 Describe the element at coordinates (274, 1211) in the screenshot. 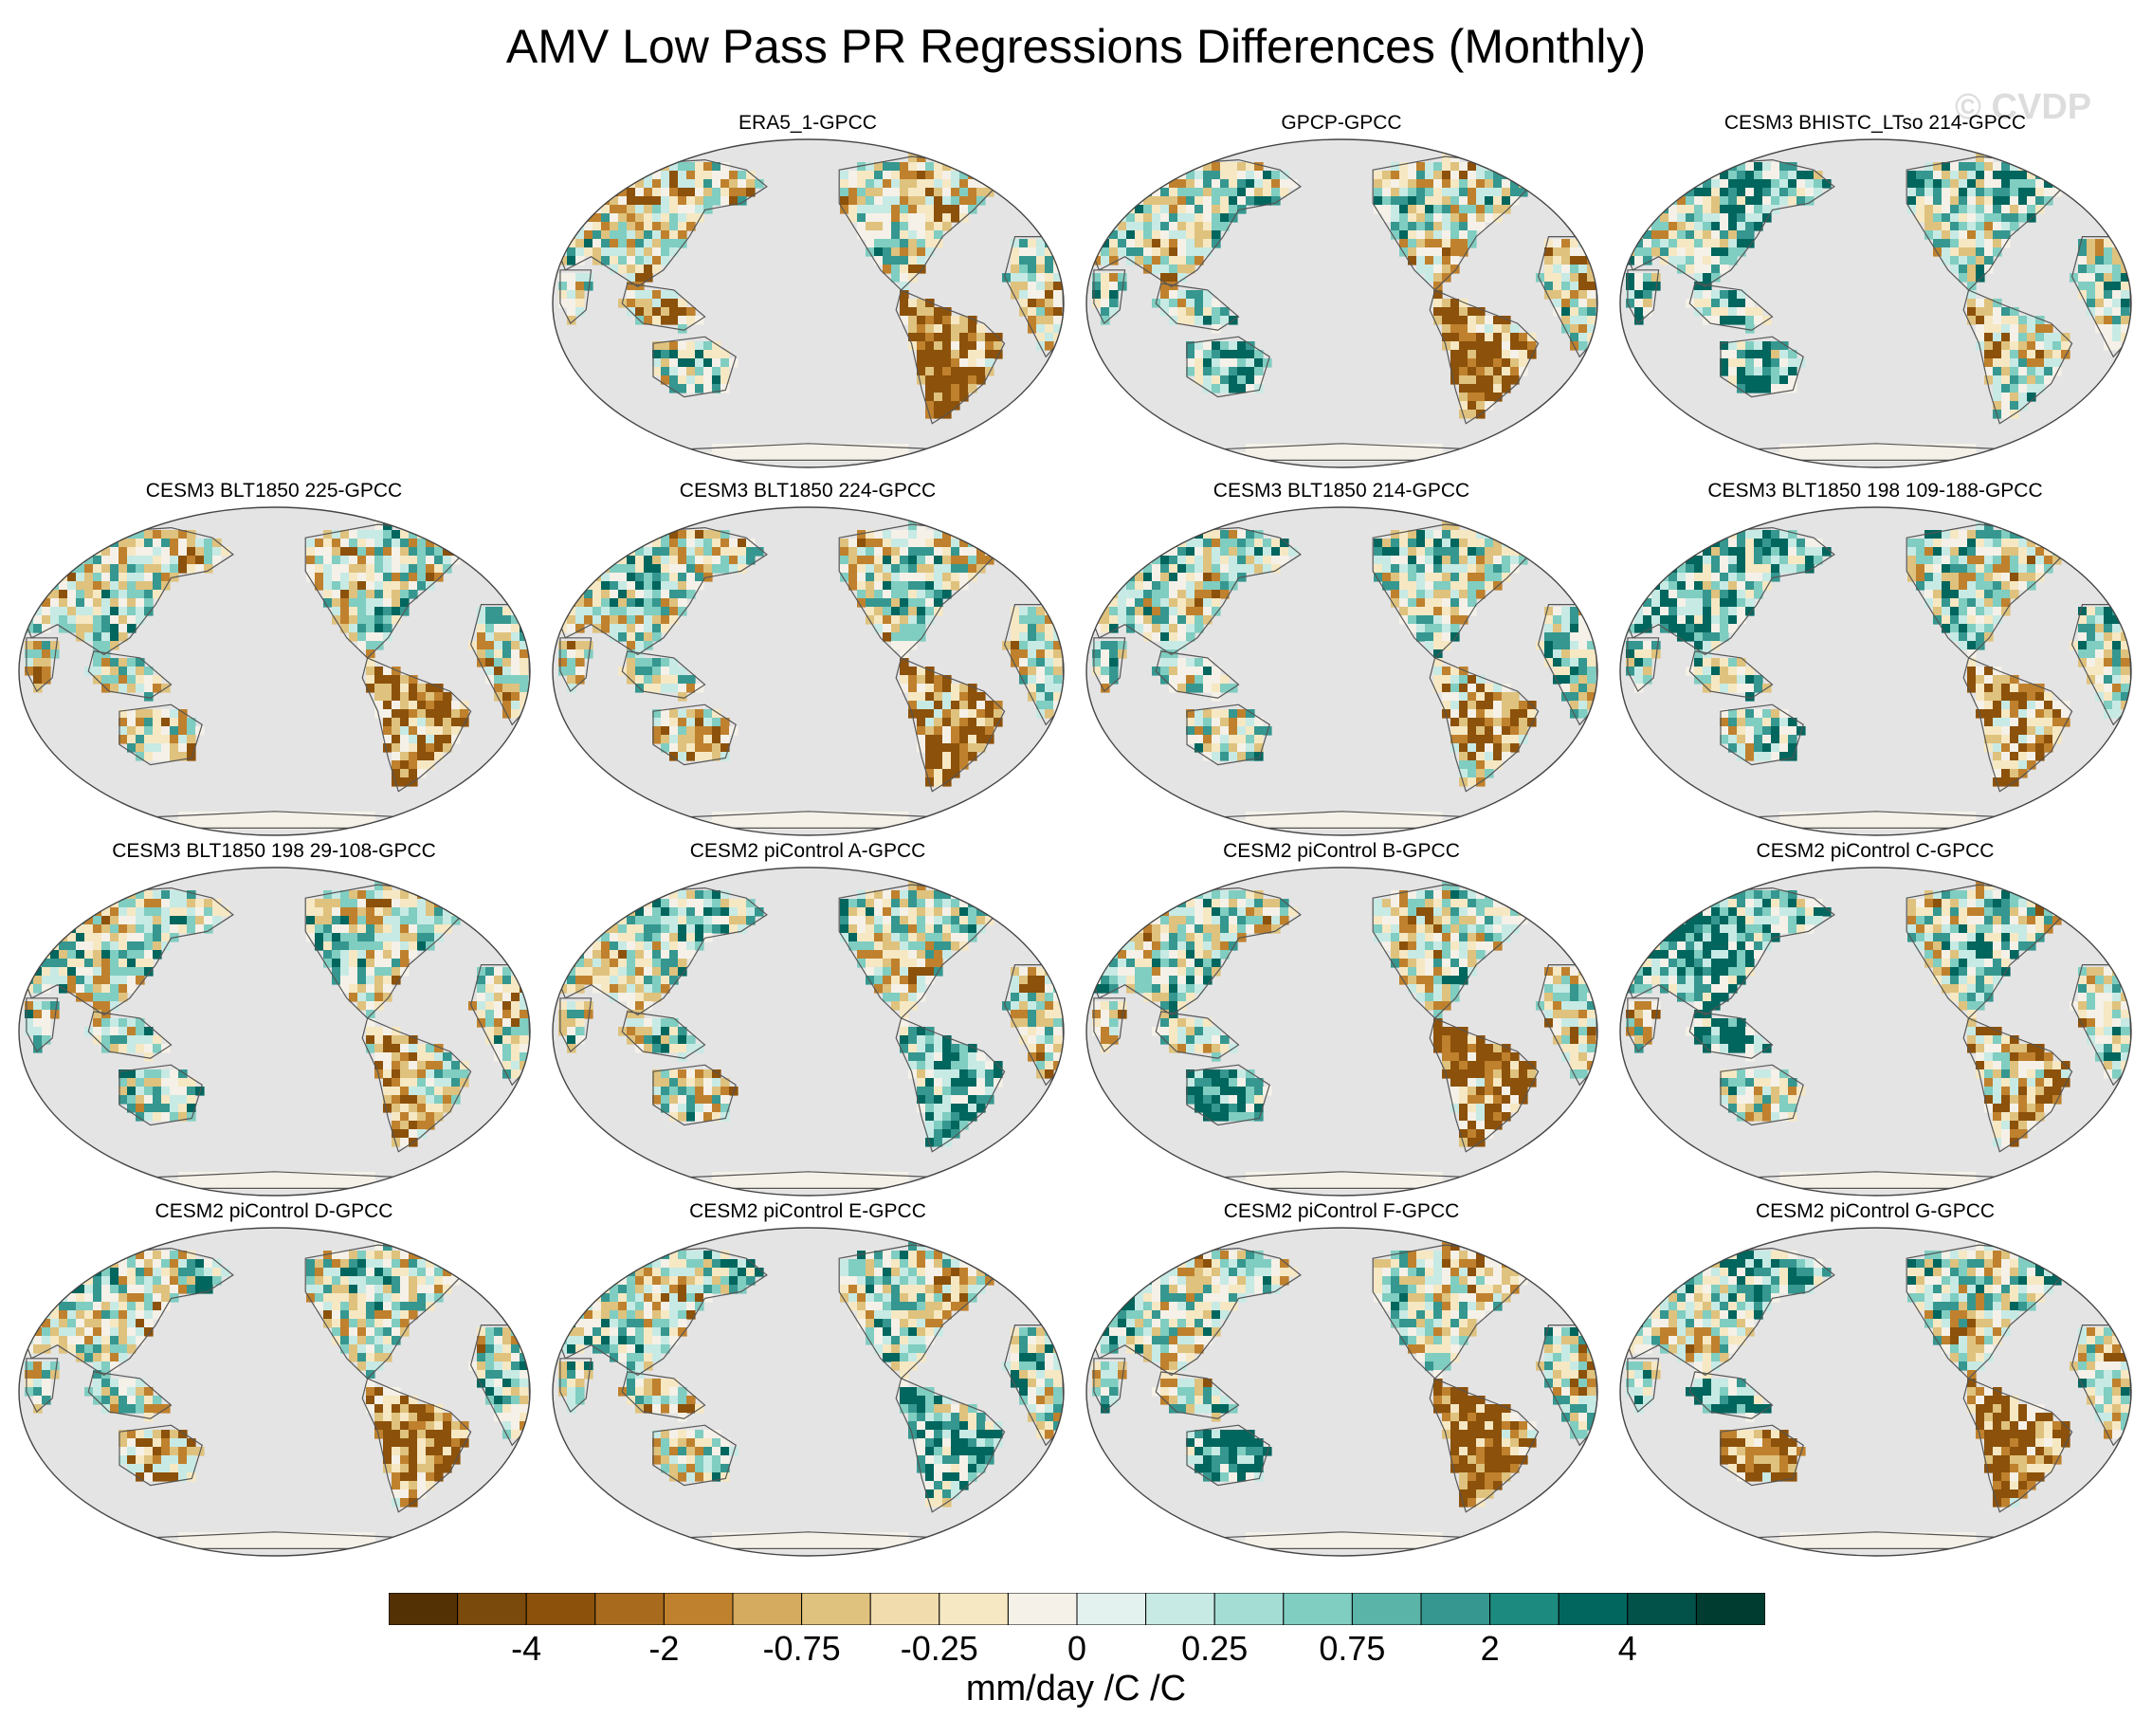

I see `panel-title: CESM2 piControl D-GPCC` at that location.